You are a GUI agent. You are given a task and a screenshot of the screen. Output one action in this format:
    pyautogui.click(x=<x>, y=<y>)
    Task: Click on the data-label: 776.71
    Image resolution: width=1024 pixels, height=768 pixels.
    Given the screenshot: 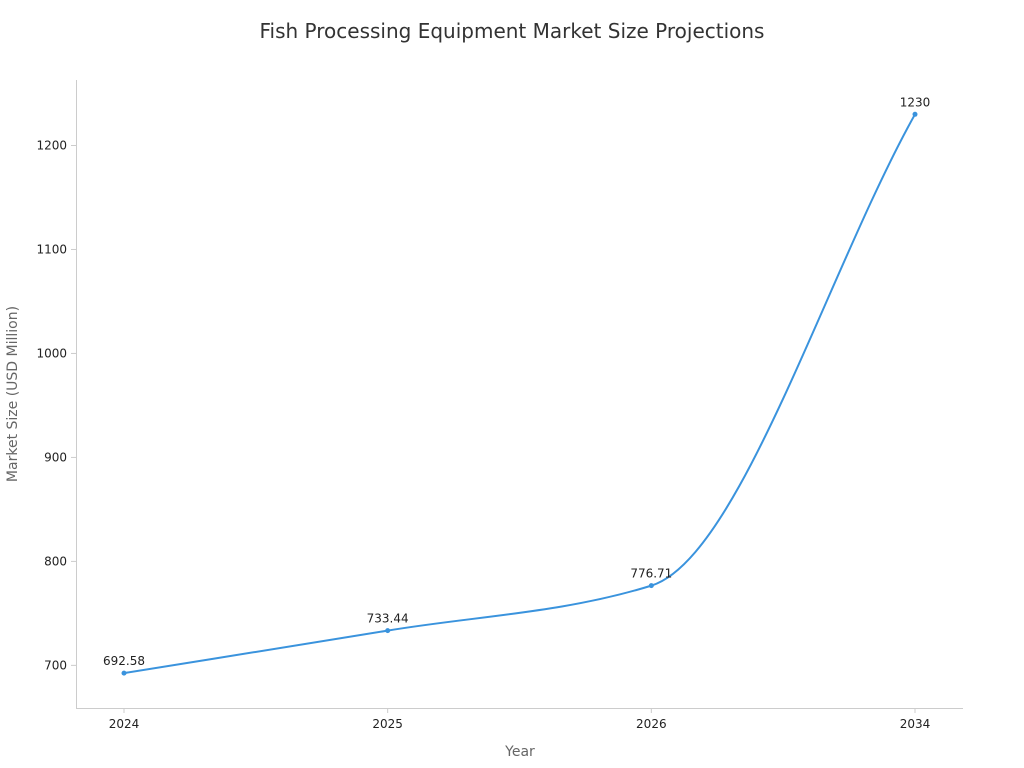 What is the action you would take?
    pyautogui.click(x=651, y=574)
    